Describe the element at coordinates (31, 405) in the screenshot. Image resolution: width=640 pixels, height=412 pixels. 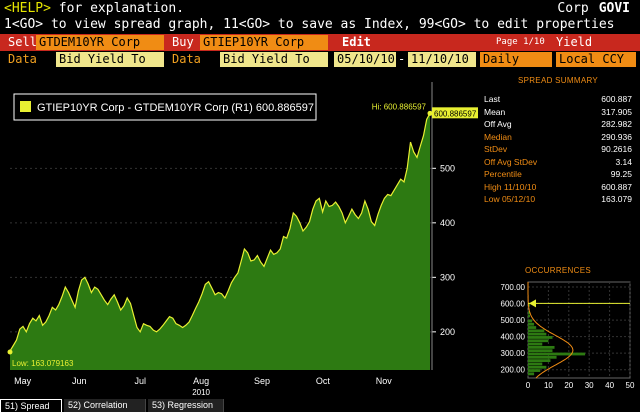
I see `tab-spread: 51) Spread` at that location.